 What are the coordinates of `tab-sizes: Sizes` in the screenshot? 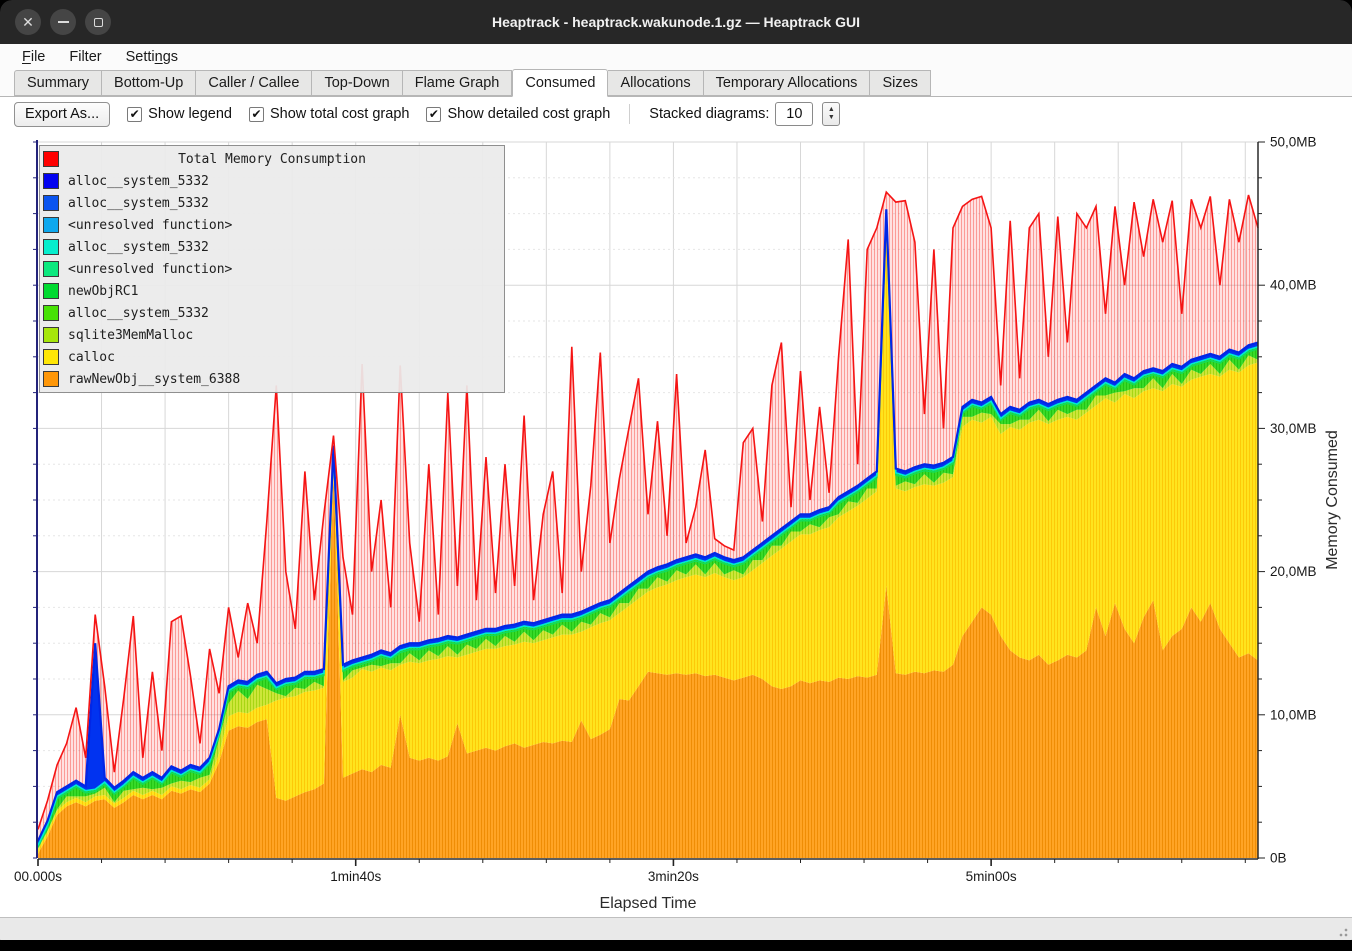 It's located at (900, 83).